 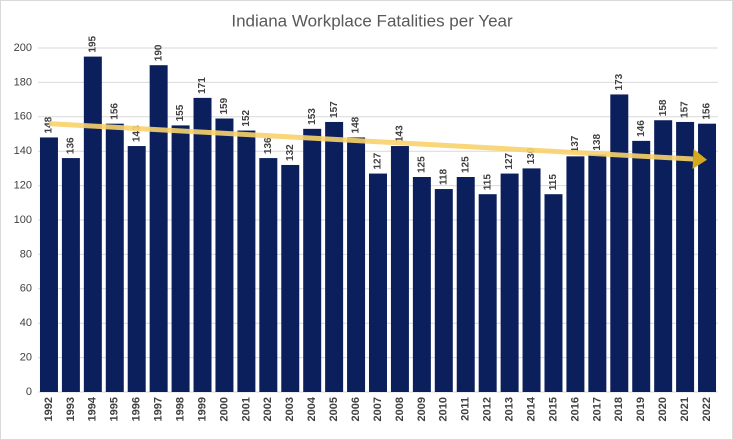 I want to click on y-tick-label: 80, so click(x=26, y=254).